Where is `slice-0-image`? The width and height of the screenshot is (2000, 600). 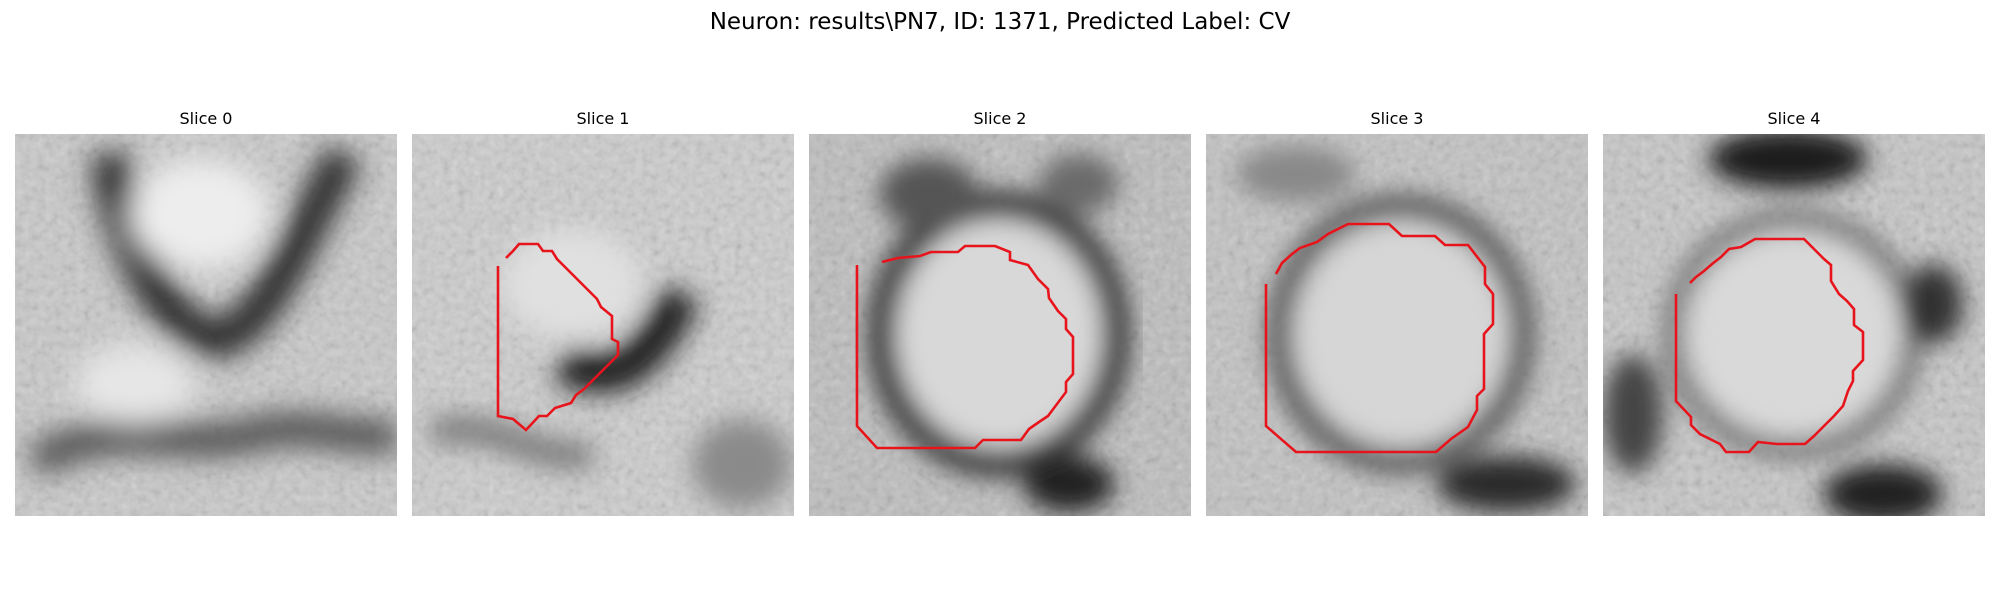 slice-0-image is located at coordinates (206, 325).